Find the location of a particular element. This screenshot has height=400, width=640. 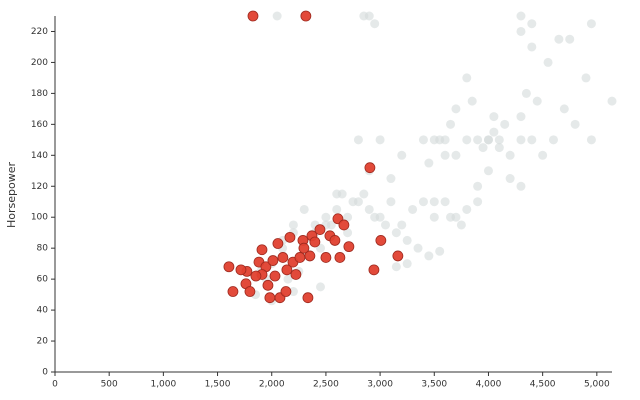

y-tick-label: 200 is located at coordinates (39, 63).